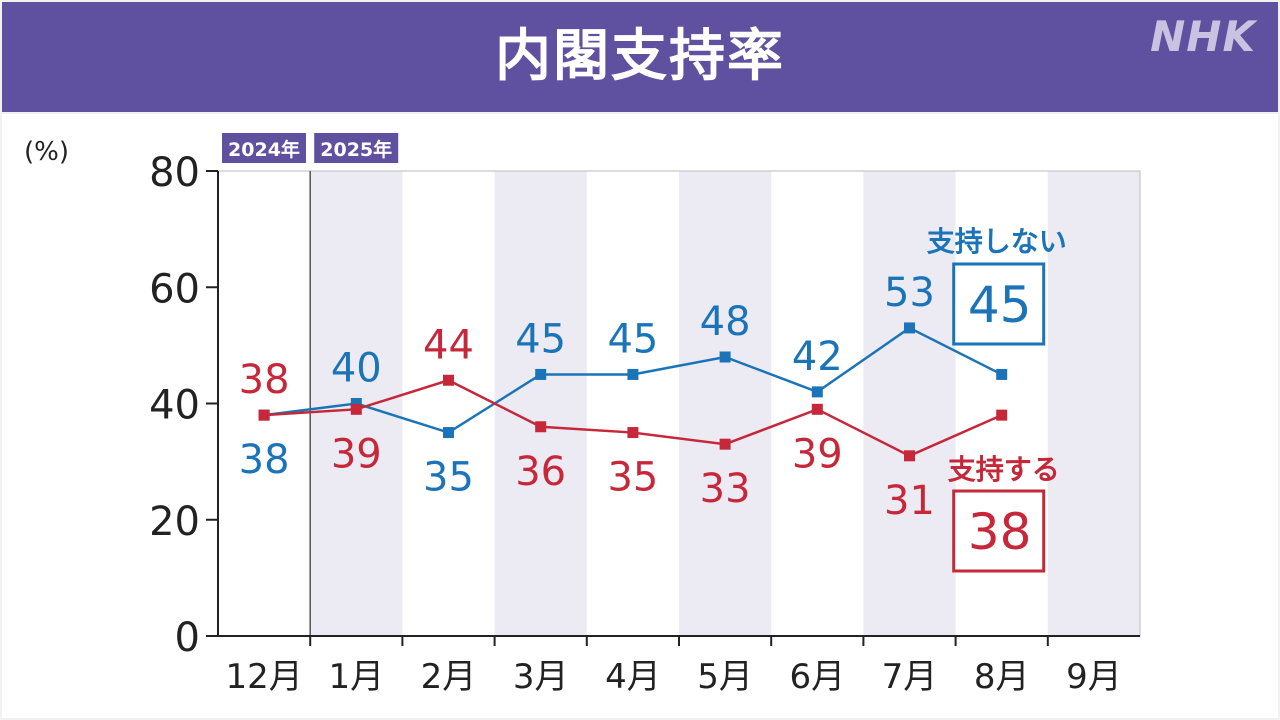 The width and height of the screenshot is (1280, 720). Describe the element at coordinates (1094, 677) in the screenshot. I see `x-tick-label: 9月` at that location.